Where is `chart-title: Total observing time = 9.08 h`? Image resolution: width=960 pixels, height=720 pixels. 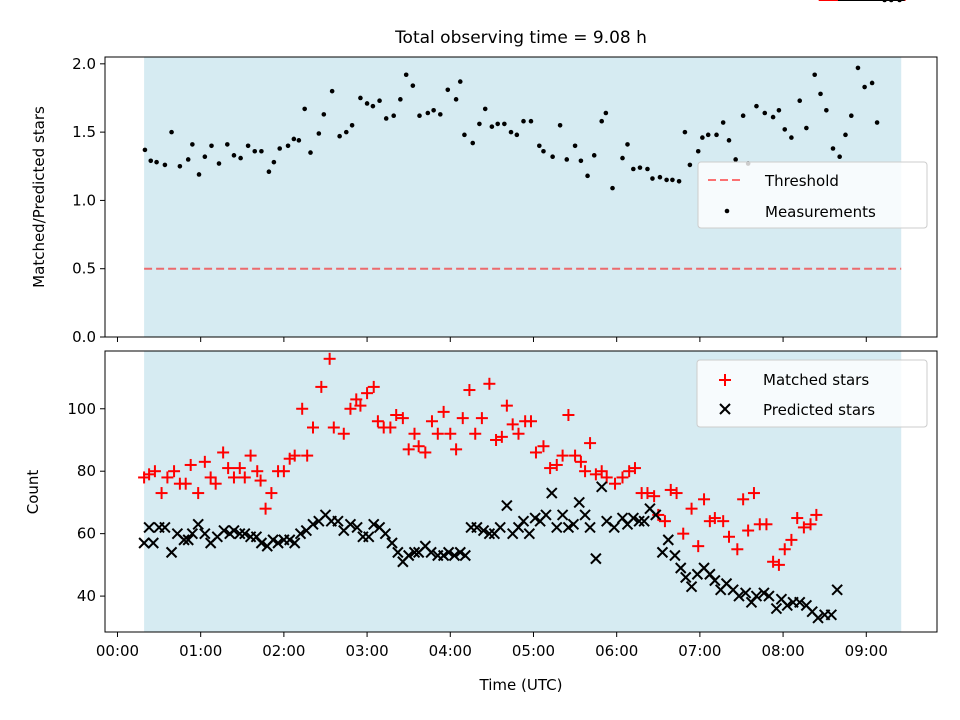 chart-title: Total observing time = 9.08 h is located at coordinates (520, 38).